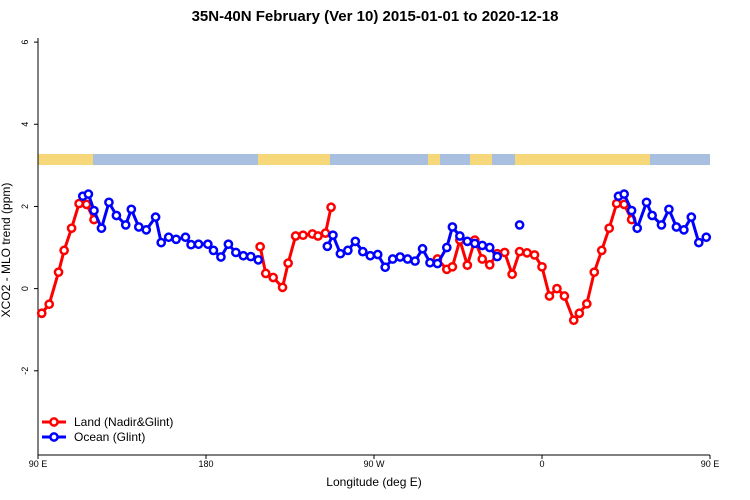 This screenshot has width=750, height=500. Describe the element at coordinates (25, 42) in the screenshot. I see `y-tick-label: 6` at that location.